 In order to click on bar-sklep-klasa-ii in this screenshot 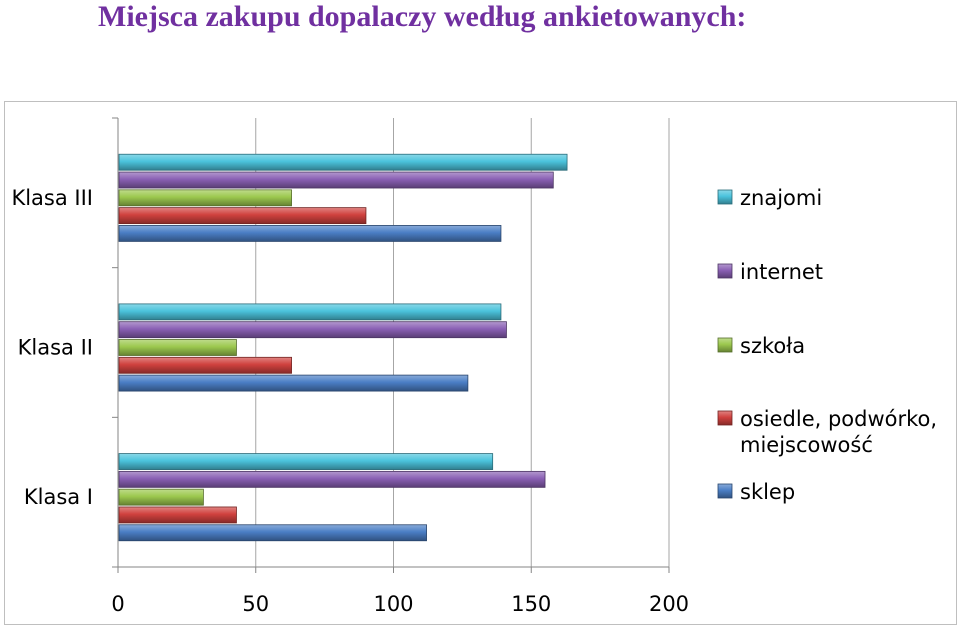, I will do `click(293, 383)`.